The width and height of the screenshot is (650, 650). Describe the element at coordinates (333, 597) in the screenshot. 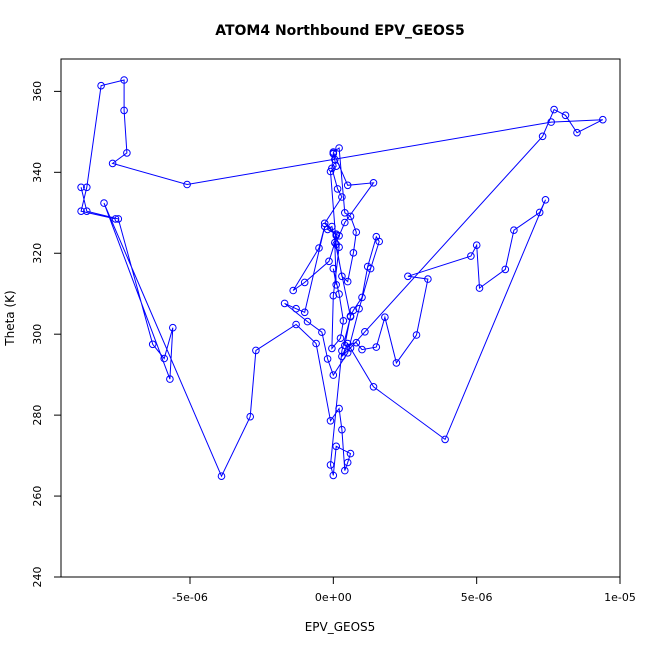

I see `x-tick-label: 0e+00` at that location.